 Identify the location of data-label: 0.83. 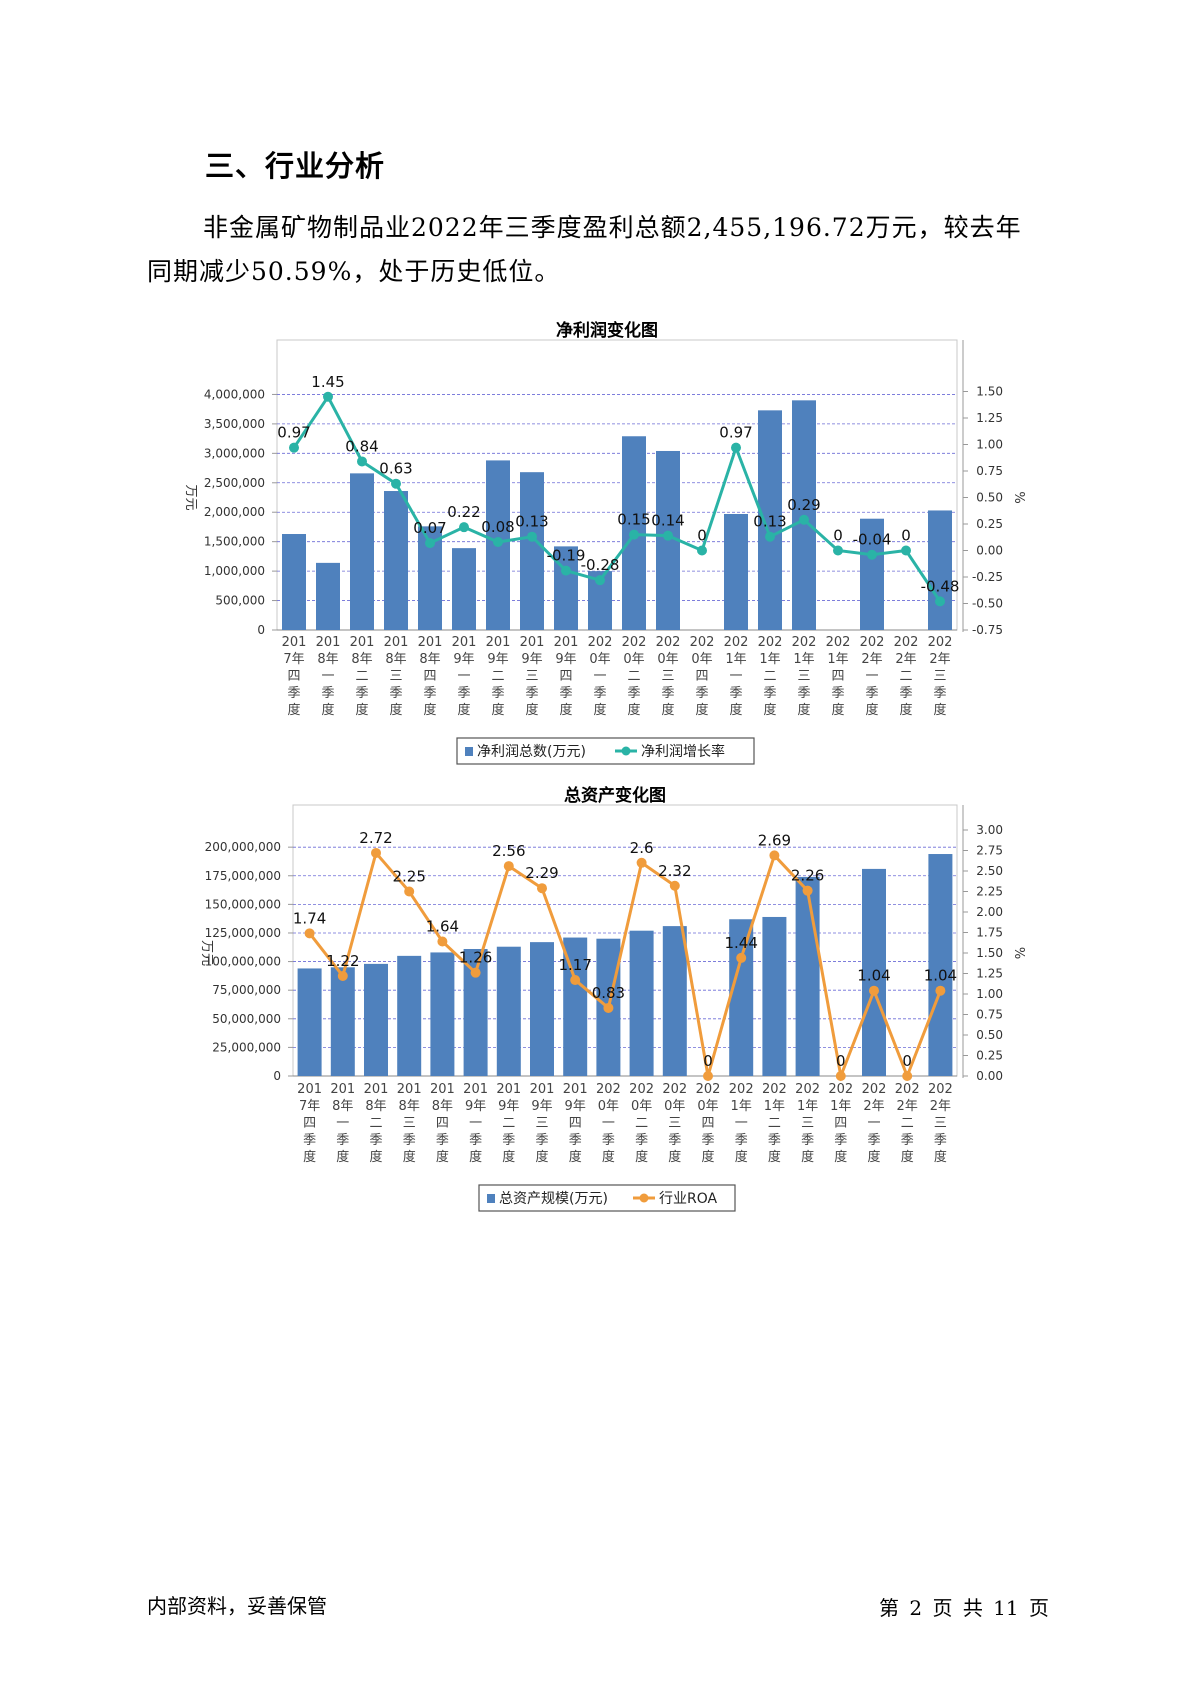
(608, 993).